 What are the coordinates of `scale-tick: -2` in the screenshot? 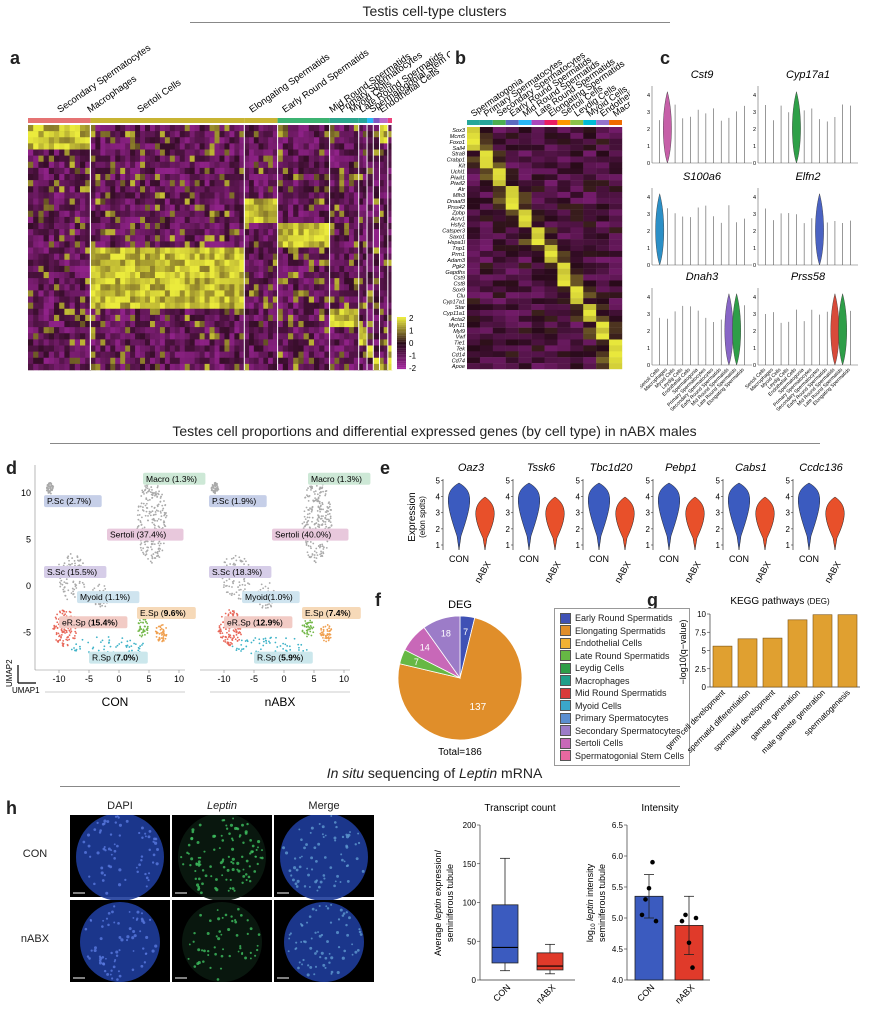 It's located at (413, 368).